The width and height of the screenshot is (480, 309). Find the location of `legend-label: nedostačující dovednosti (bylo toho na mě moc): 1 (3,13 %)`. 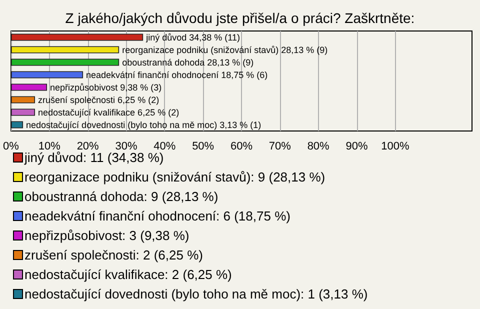

legend-label: nedostačující dovednosti (bylo toho na mě moc): 1 (3,13 %) is located at coordinates (196, 294).